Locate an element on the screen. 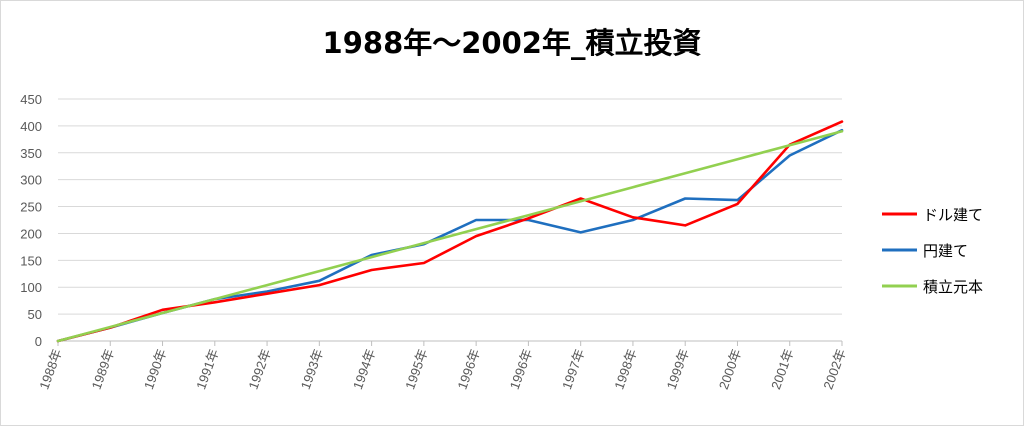  y-tick-label: 50 is located at coordinates (35, 314).